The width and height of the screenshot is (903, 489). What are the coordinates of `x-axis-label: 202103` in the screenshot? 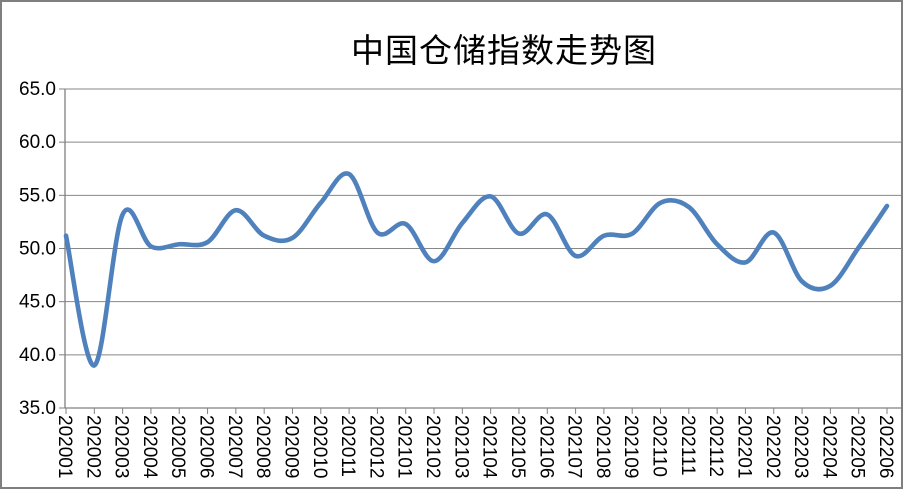 It's located at (460, 446).